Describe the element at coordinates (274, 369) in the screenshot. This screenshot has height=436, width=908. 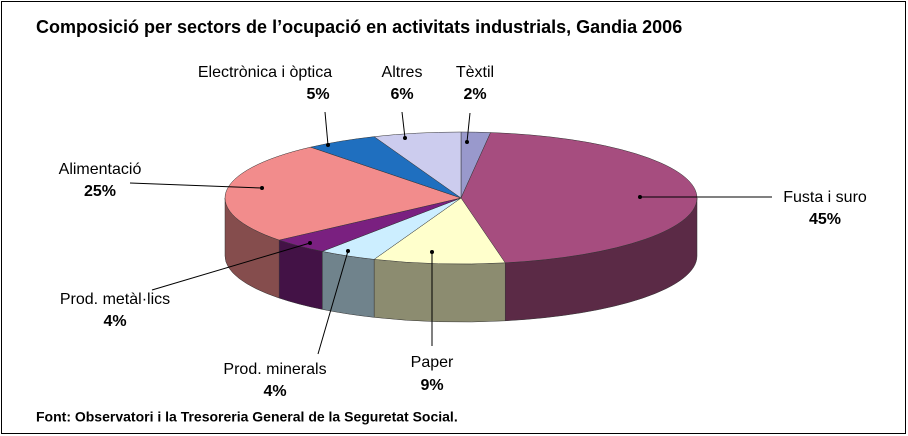
I see `slice-label: Prod. minerals` at that location.